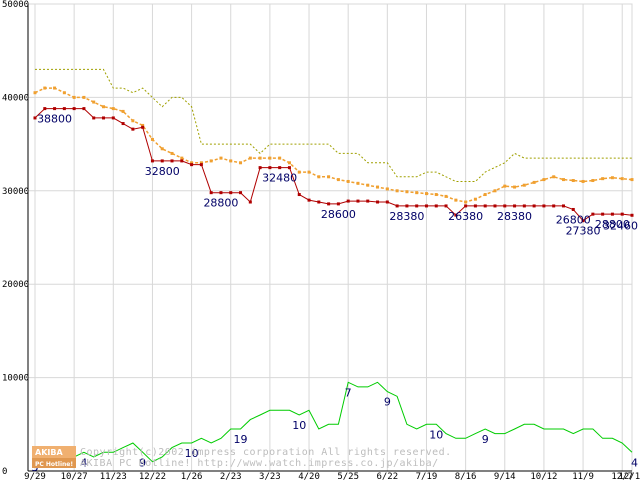 This screenshot has width=640, height=480. I want to click on data-label-min: 32480, so click(279, 178).